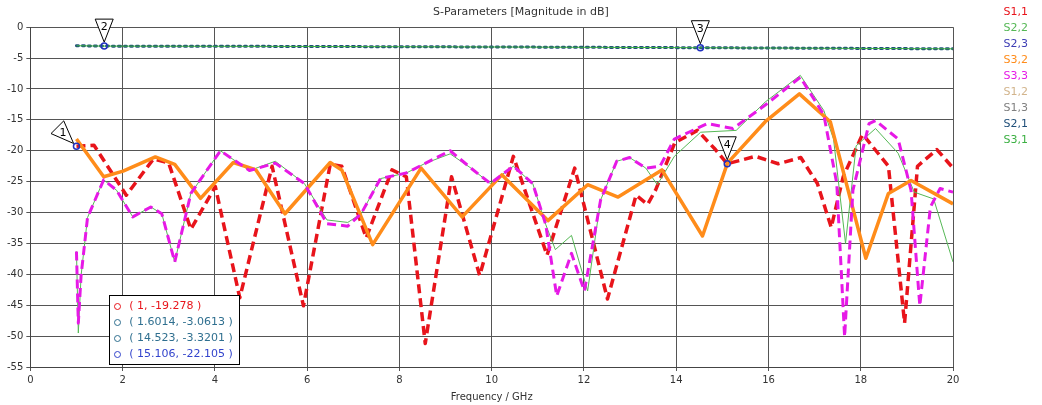 The height and width of the screenshot is (405, 1042). I want to click on y-tick-label: -15, so click(15, 119).